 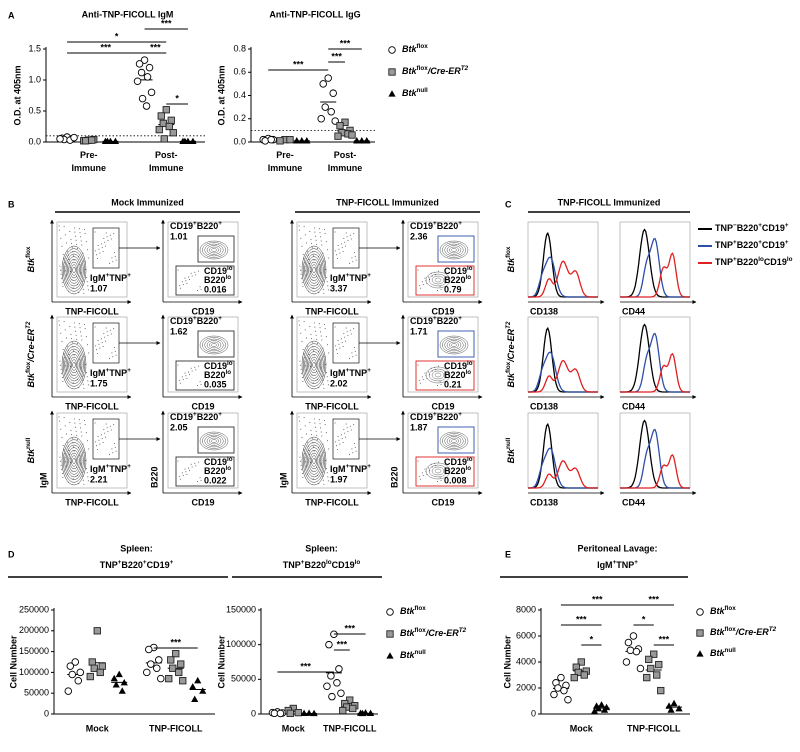 I want to click on text-part: IgM, so click(x=605, y=565).